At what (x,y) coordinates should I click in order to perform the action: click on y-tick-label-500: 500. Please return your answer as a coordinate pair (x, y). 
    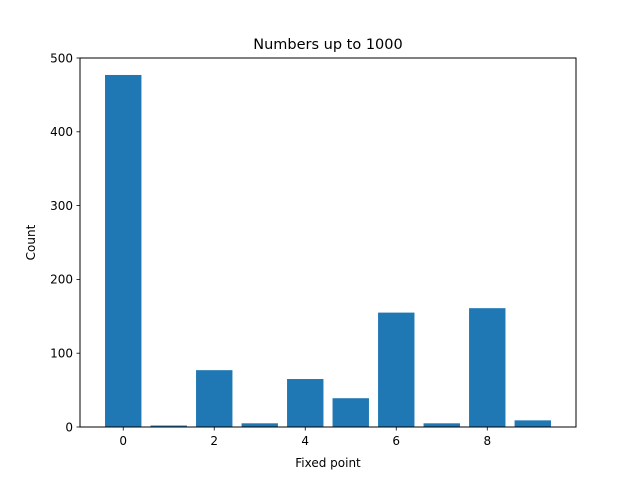
    Looking at the image, I should click on (61, 58).